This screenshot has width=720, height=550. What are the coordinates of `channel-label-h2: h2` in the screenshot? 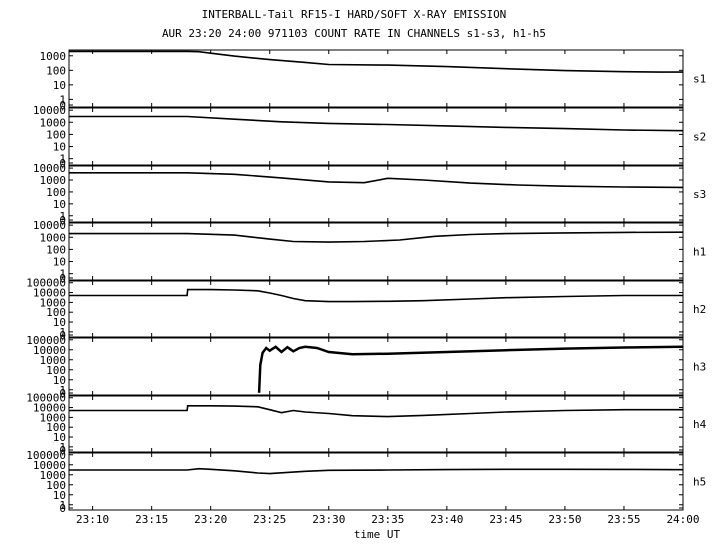 It's located at (699, 309).